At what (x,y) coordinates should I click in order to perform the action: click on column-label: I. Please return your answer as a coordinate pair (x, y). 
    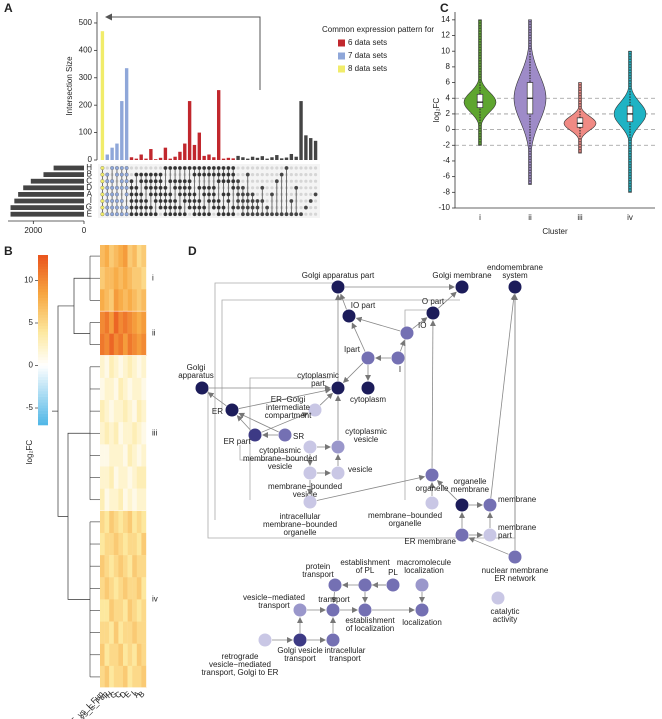
    Looking at the image, I should click on (133, 694).